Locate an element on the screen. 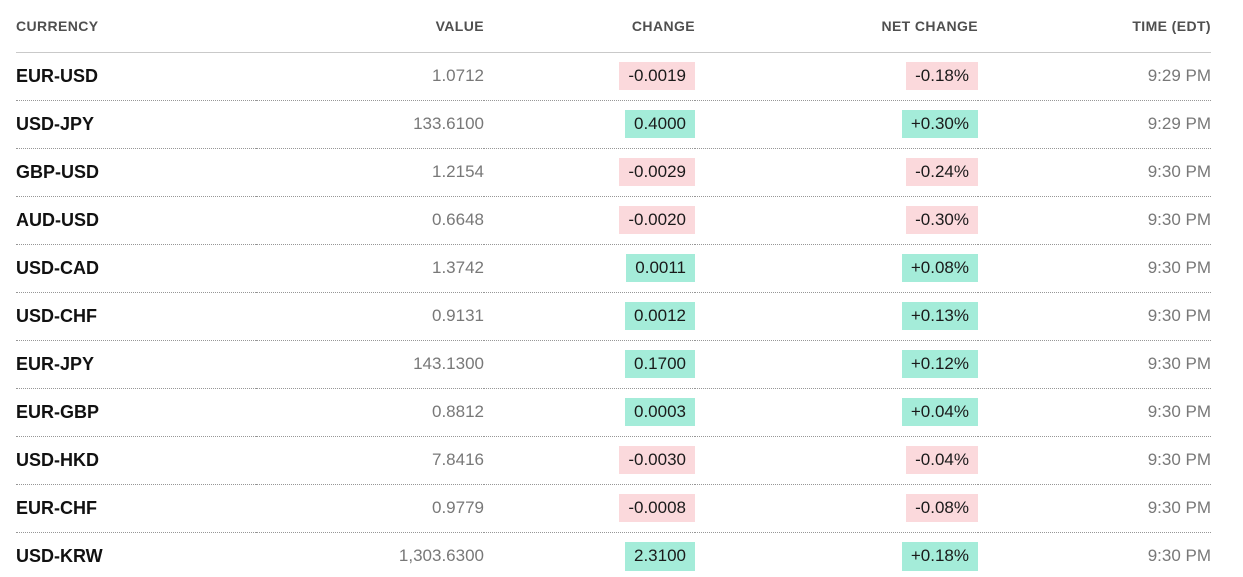  value-cell: 7.8416 is located at coordinates (370, 459).